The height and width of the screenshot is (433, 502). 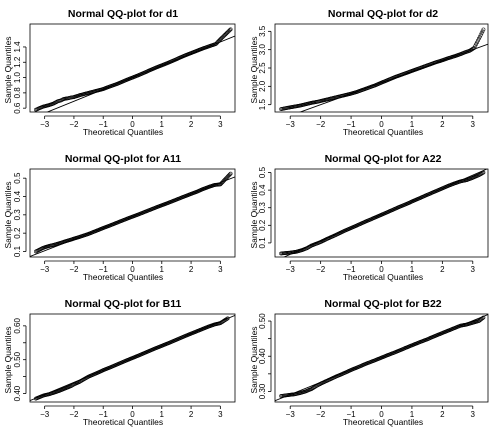 What do you see at coordinates (17, 196) in the screenshot?
I see `y-tick-label: 0.4` at bounding box center [17, 196].